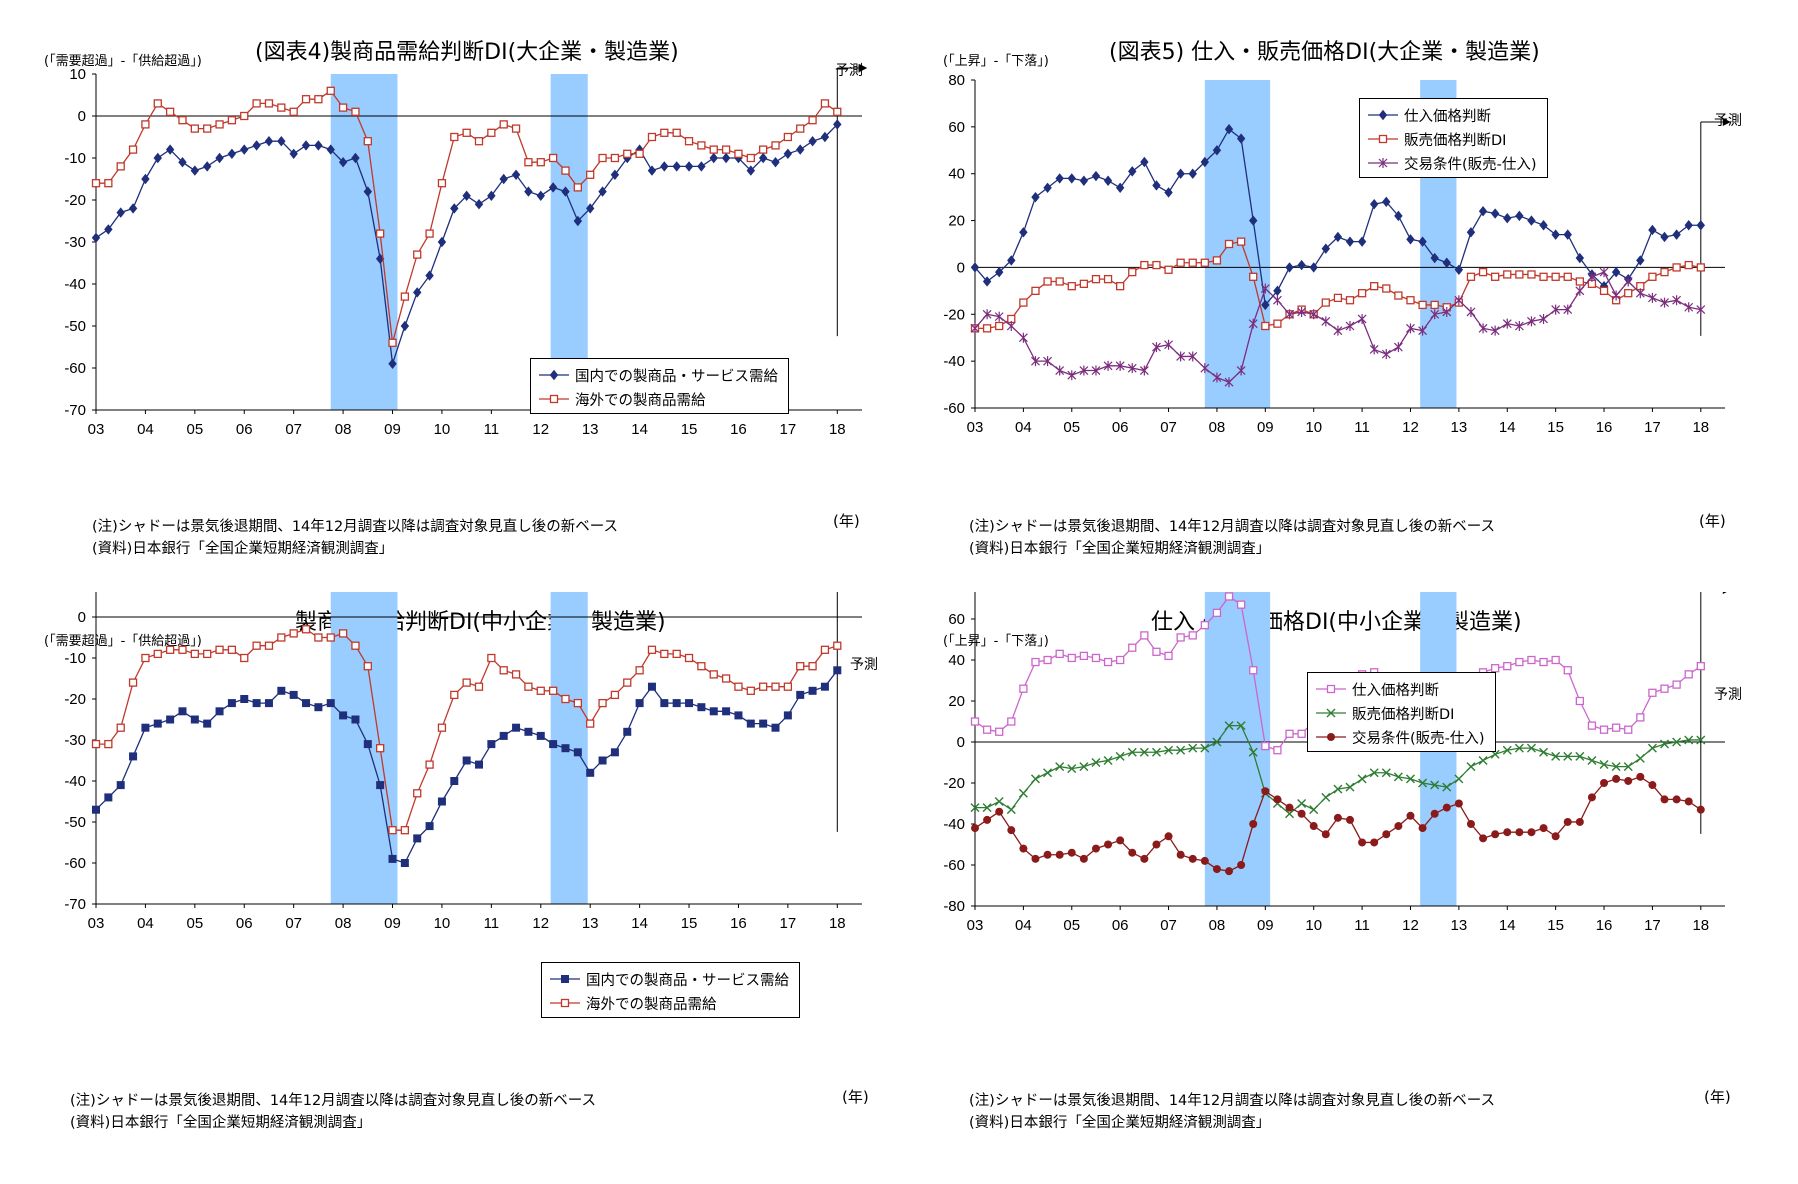  Describe the element at coordinates (659, 386) in the screenshot. I see `chart-legend: 国内での製商品・サービス需給 海外での製商品需給` at that location.